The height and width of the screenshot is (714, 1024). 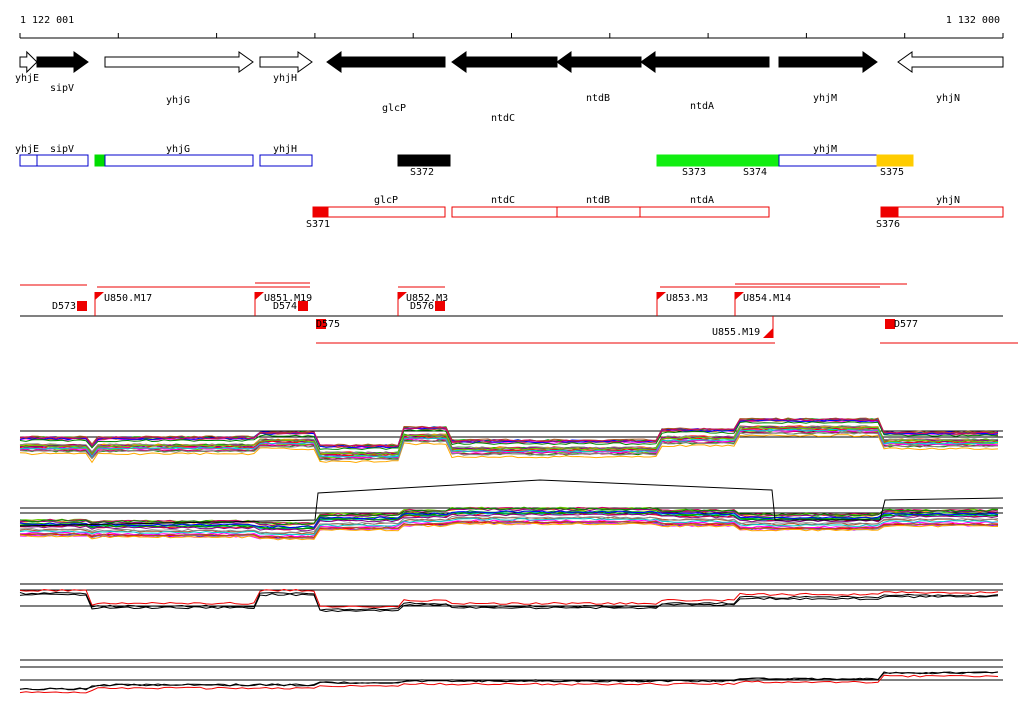 What do you see at coordinates (973, 20) in the screenshot?
I see `ruler-end: 1 132 000` at bounding box center [973, 20].